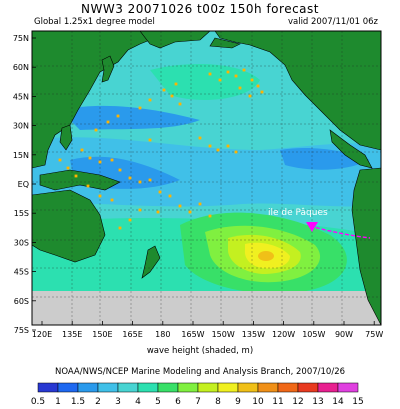 This screenshot has height=409, width=400. What do you see at coordinates (206, 308) in the screenshot?
I see `sea-ice` at bounding box center [206, 308].